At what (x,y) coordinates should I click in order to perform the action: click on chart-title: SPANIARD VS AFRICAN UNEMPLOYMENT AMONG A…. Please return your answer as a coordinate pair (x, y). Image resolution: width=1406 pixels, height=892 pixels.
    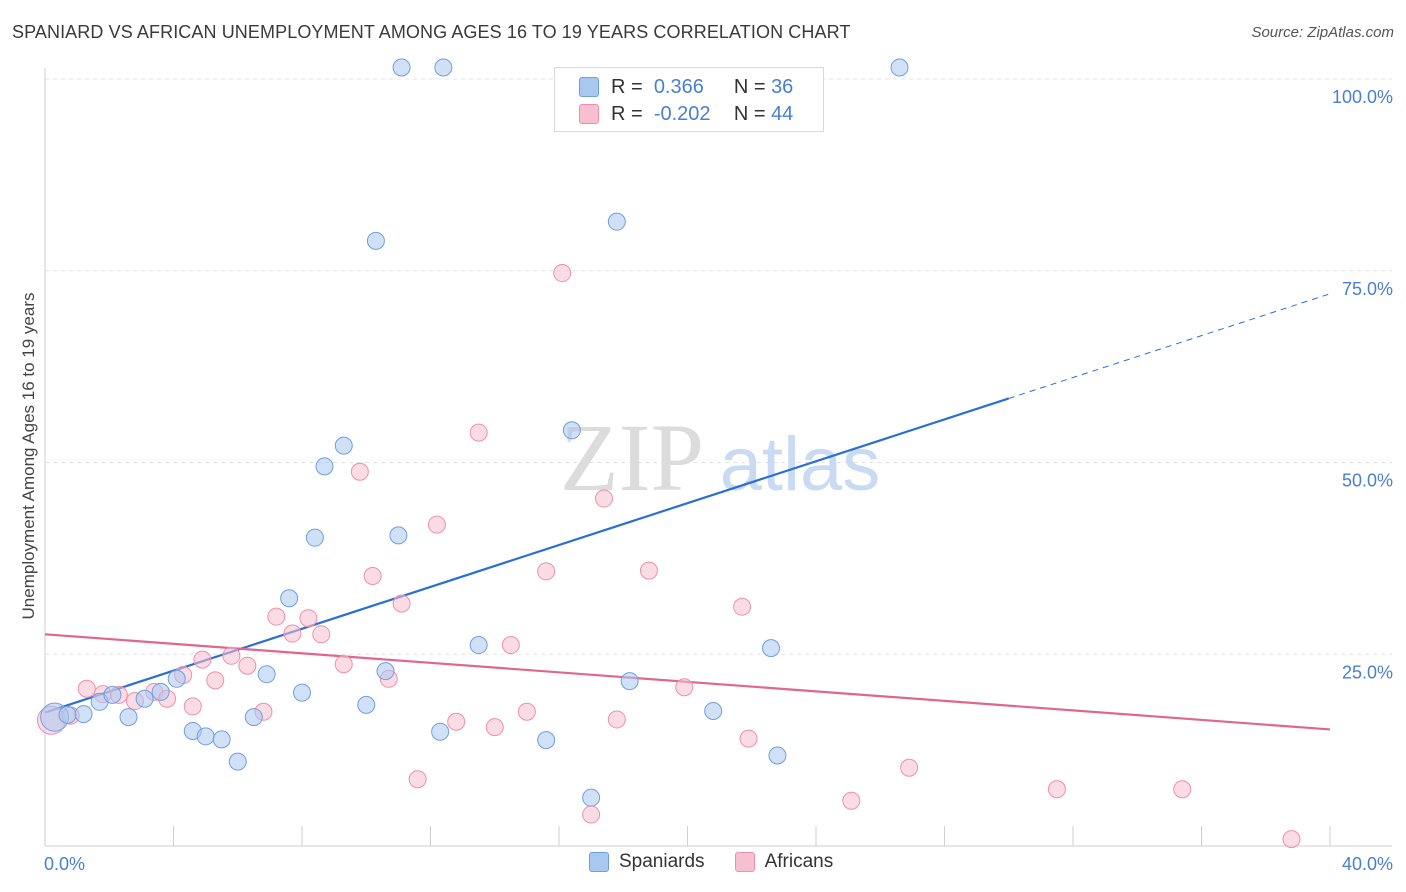
    Looking at the image, I should click on (431, 32).